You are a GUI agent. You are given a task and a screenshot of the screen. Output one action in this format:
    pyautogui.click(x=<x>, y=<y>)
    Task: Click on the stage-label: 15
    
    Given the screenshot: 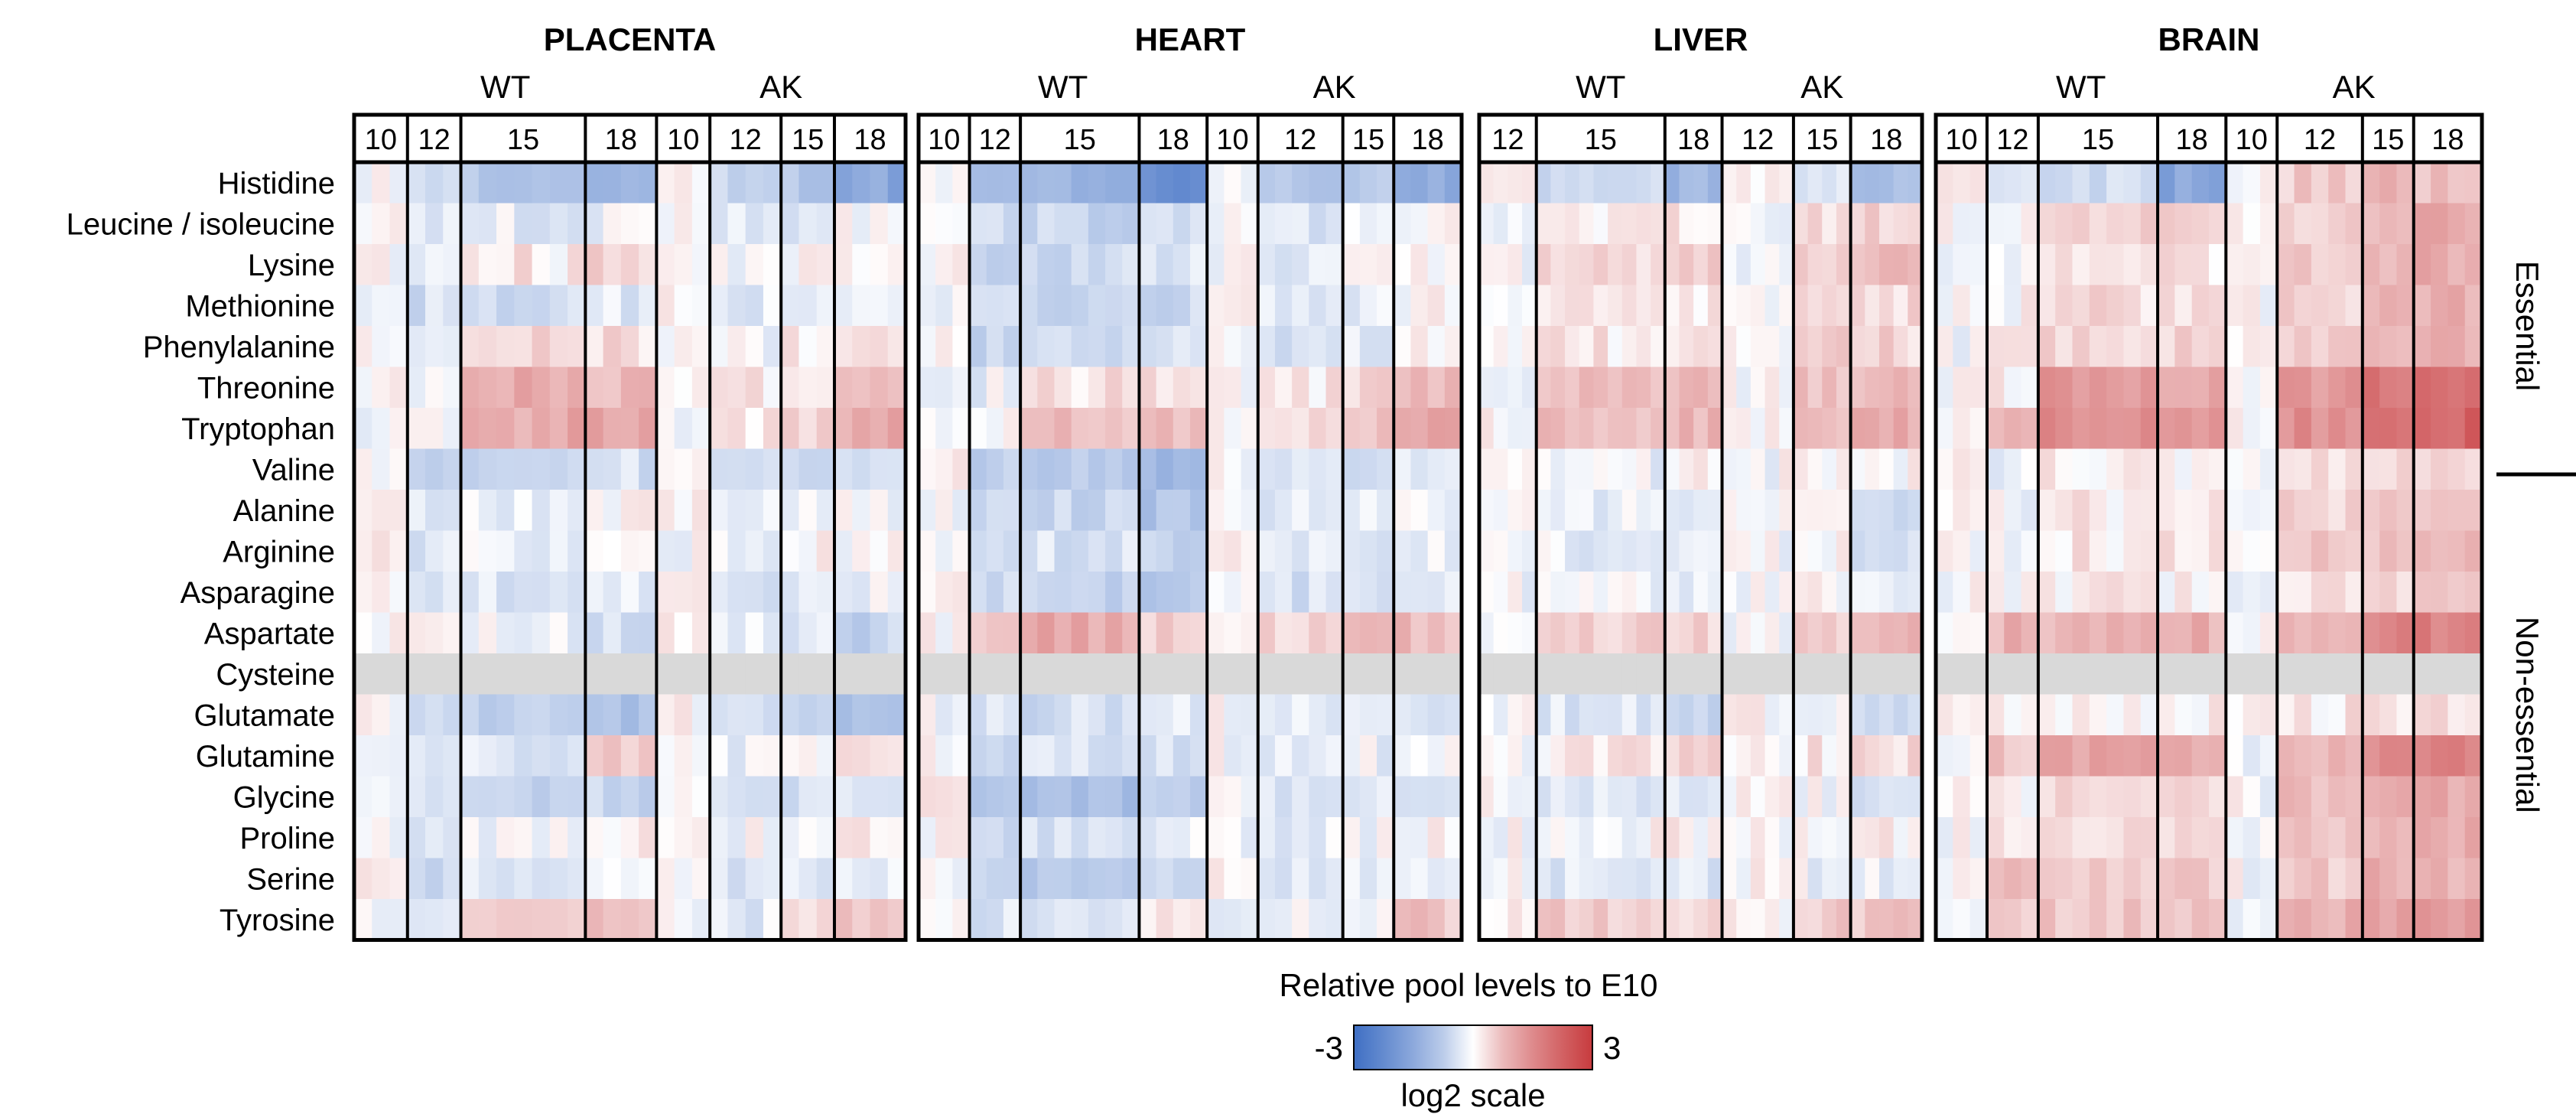 What is the action you would take?
    pyautogui.click(x=1368, y=140)
    